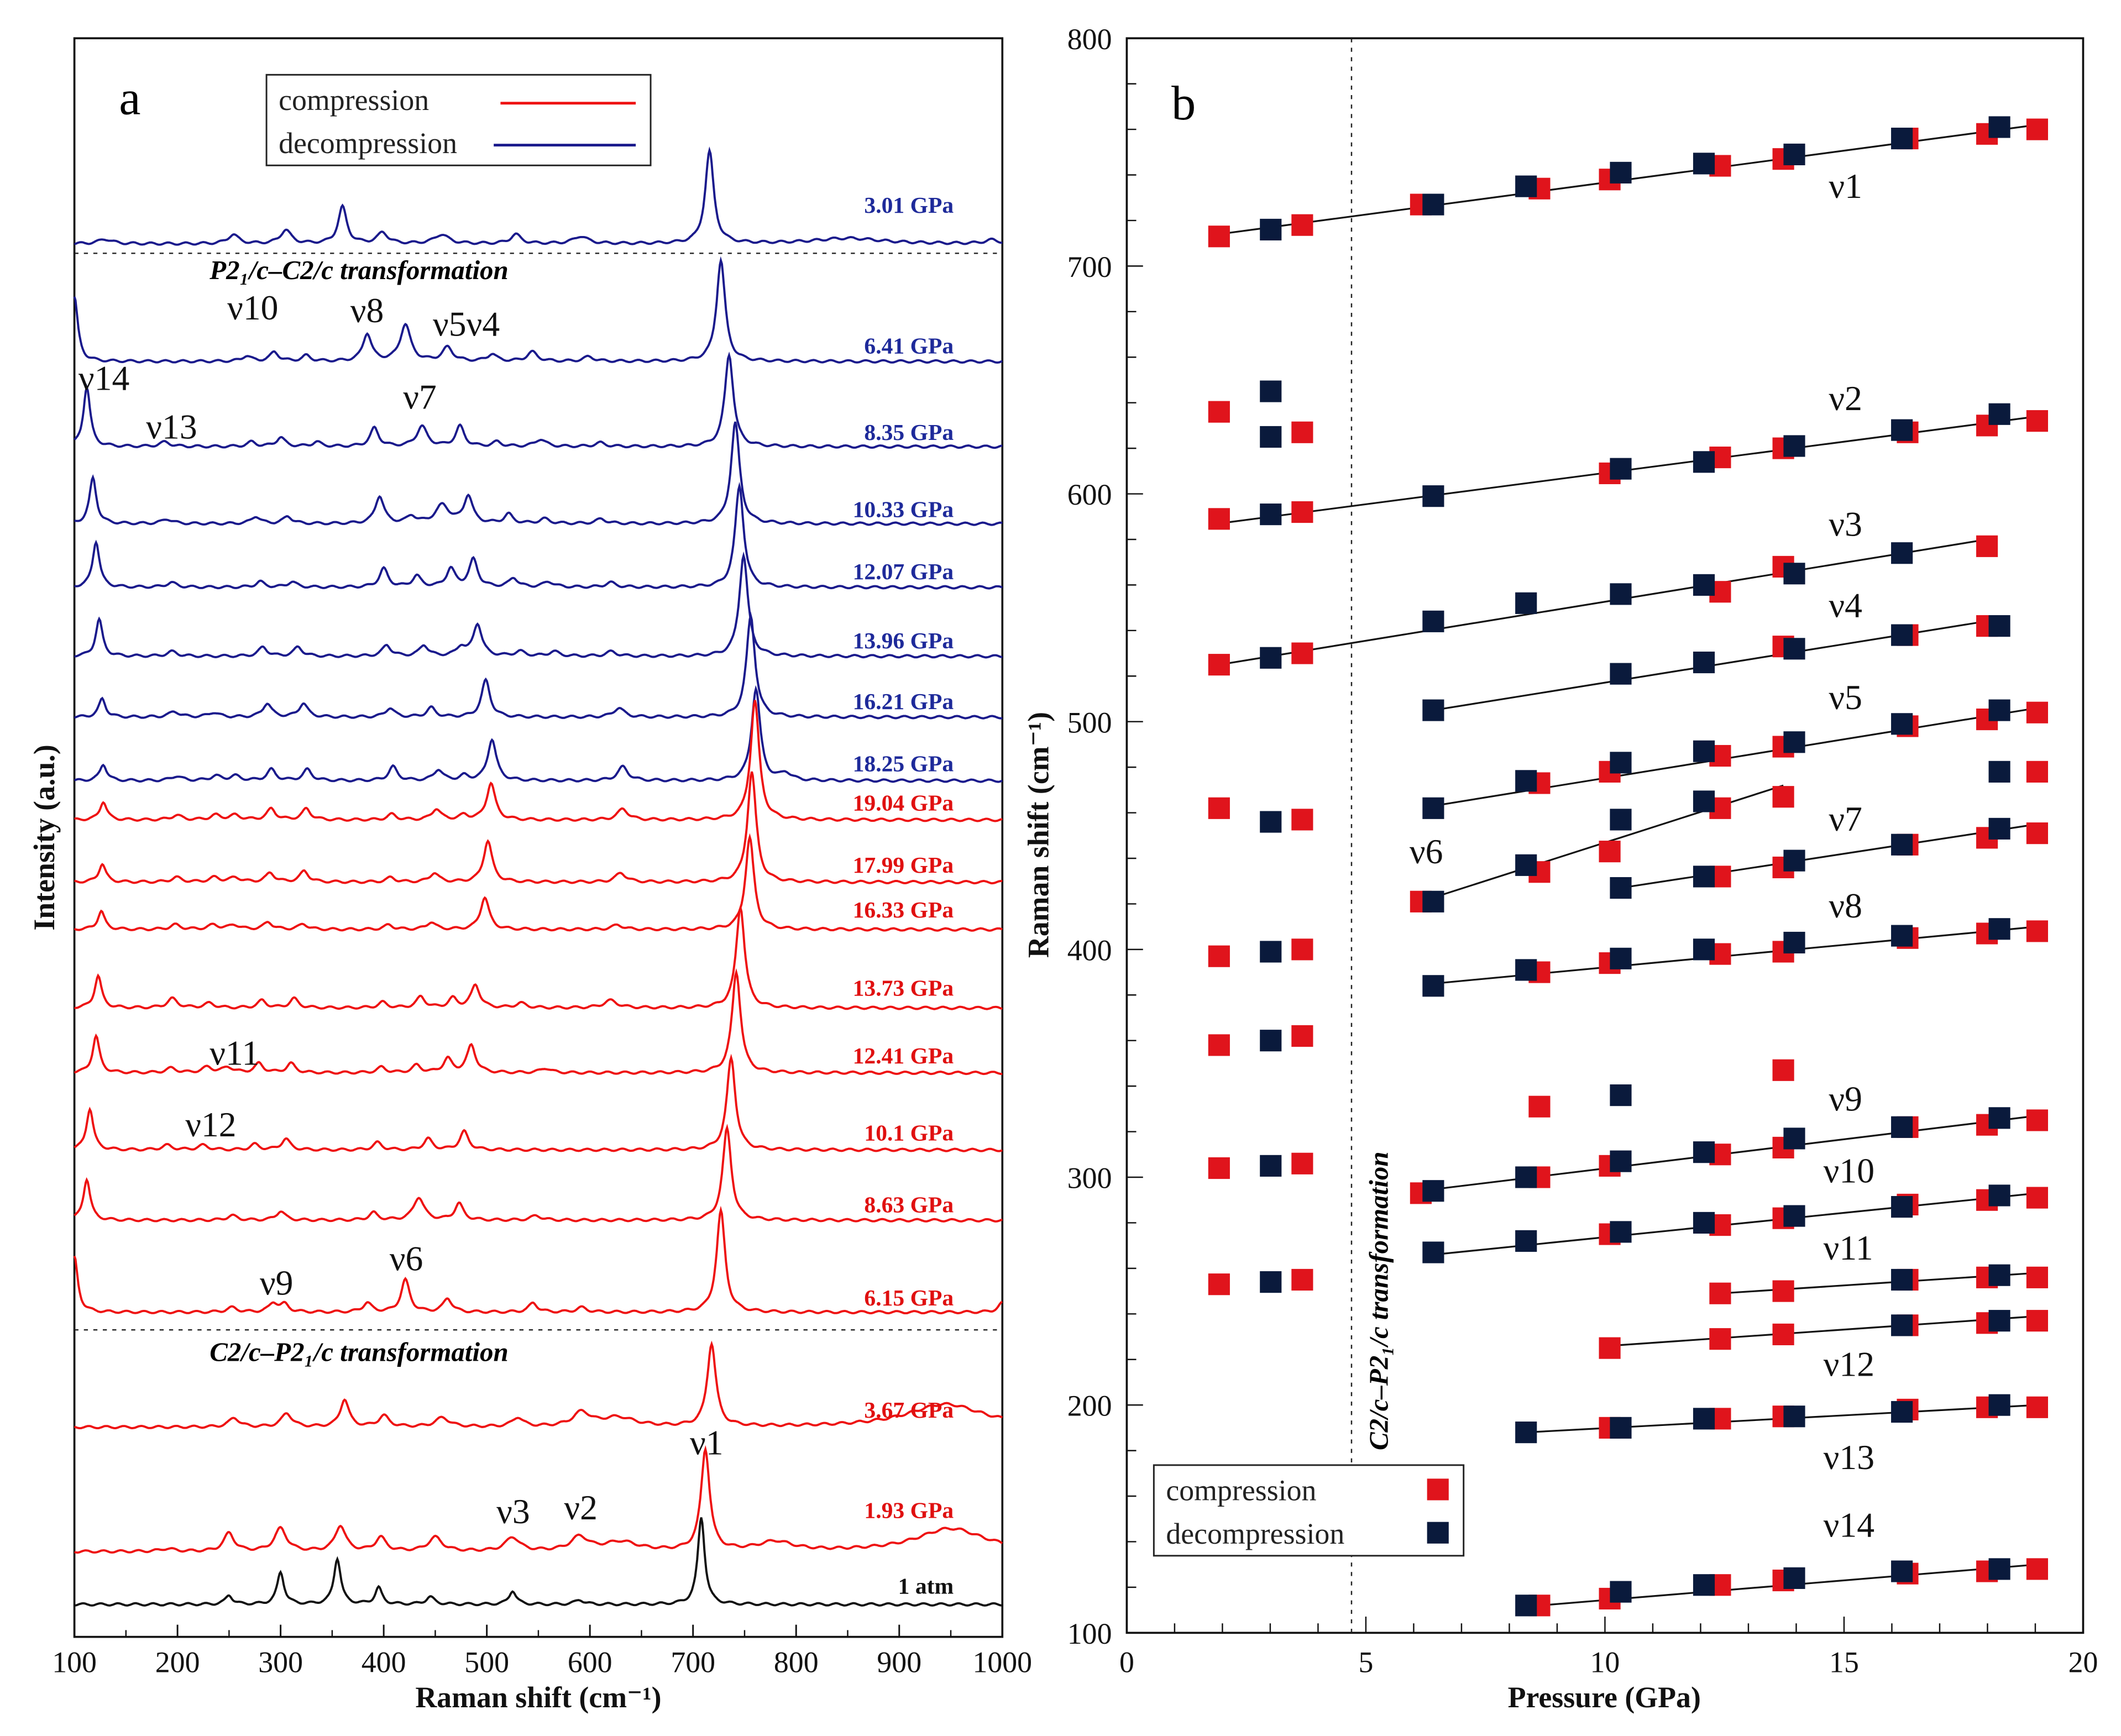 The image size is (2121, 1736). Describe the element at coordinates (909, 1410) in the screenshot. I see `spectrum-pressure-label: 3.67 GPa` at that location.